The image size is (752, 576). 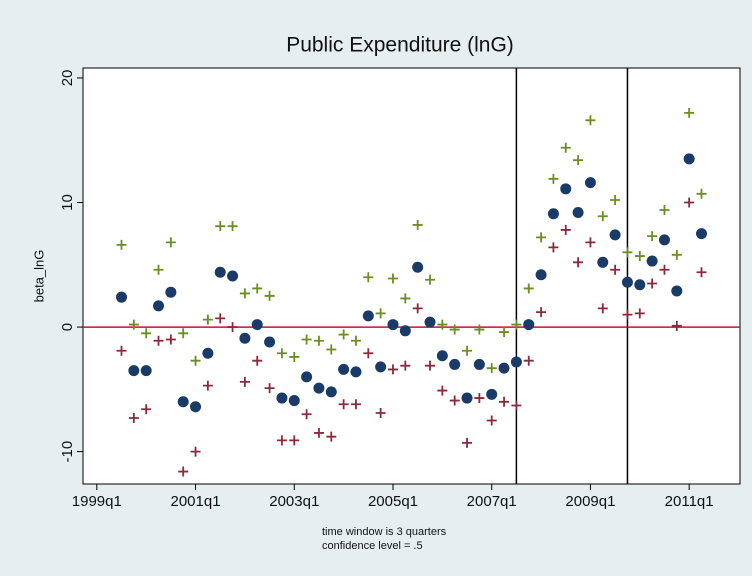 What do you see at coordinates (38, 276) in the screenshot?
I see `y-axis-label: beta_lnG` at bounding box center [38, 276].